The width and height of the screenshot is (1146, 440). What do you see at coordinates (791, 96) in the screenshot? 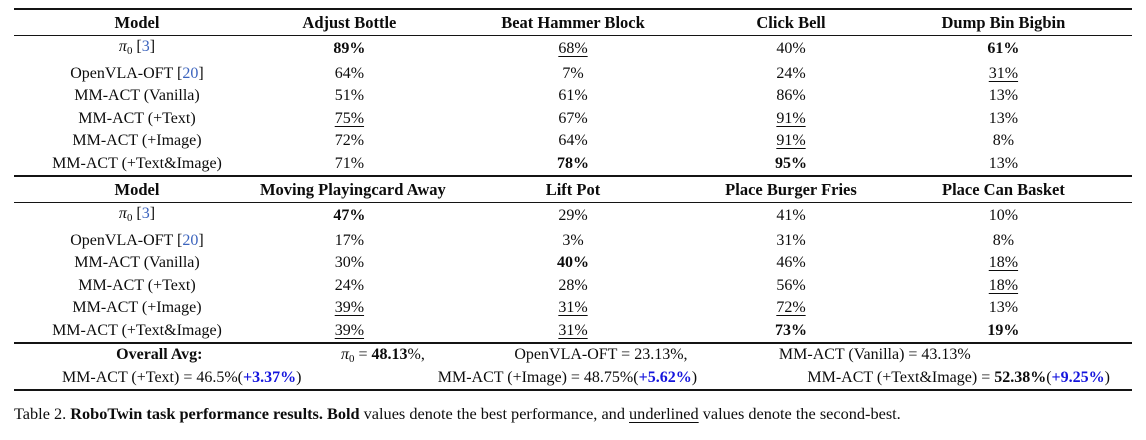
I see `success-rate-value: 86%` at bounding box center [791, 96].